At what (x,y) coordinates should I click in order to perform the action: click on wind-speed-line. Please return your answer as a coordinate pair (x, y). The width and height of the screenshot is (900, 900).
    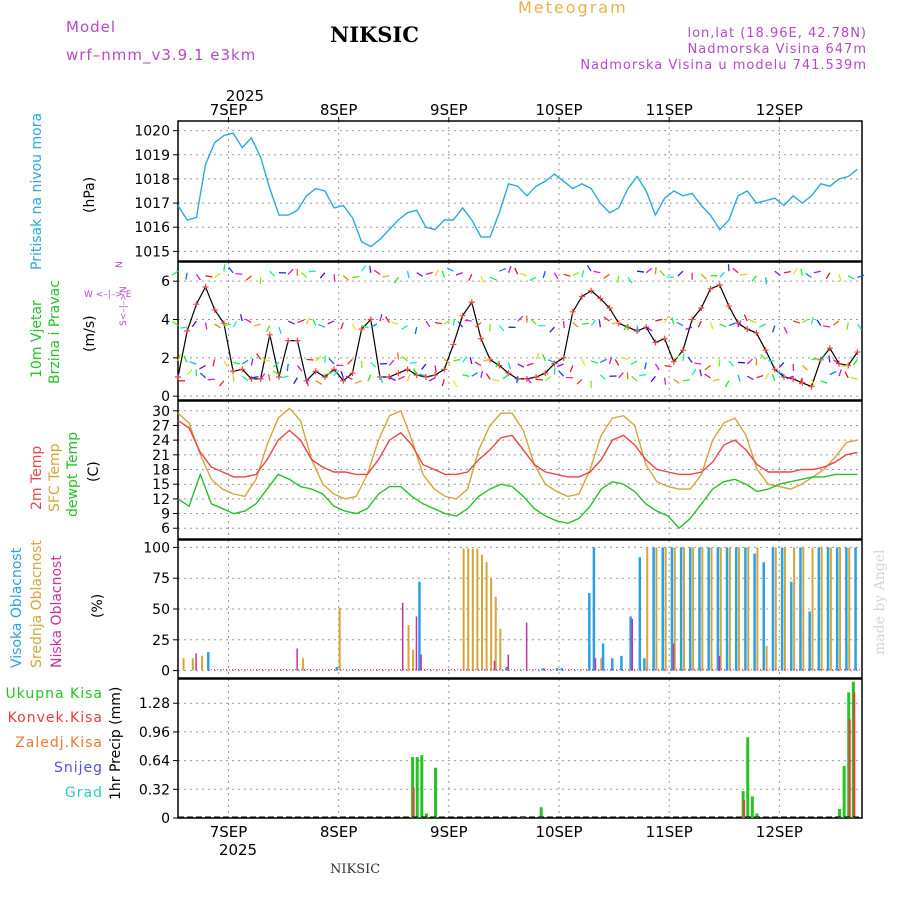
    Looking at the image, I should click on (517, 336).